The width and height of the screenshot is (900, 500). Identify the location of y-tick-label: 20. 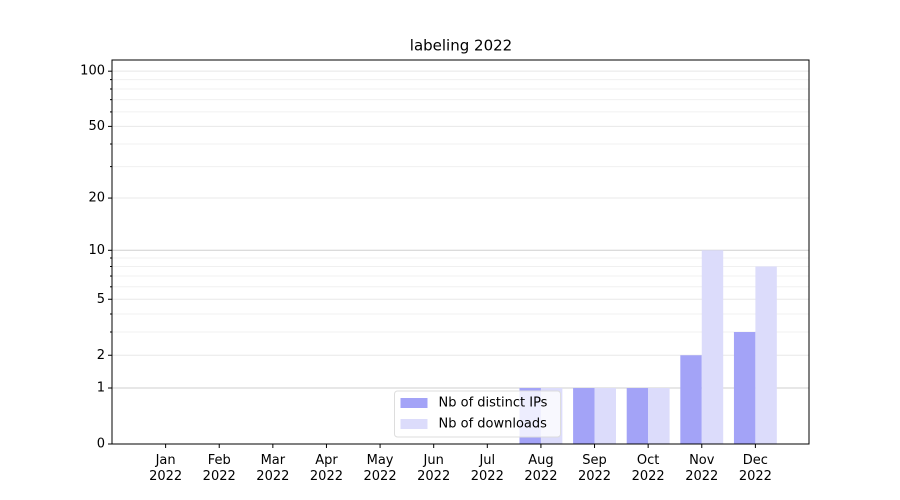
(96, 198).